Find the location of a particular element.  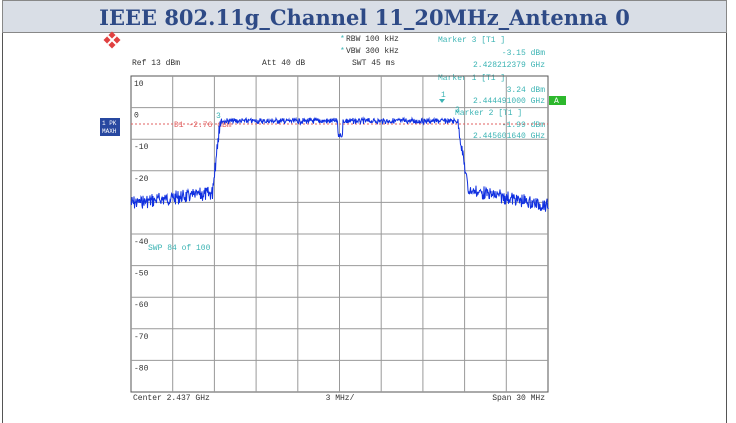

marker-freq: 2.445601640 GHz is located at coordinates (509, 136).